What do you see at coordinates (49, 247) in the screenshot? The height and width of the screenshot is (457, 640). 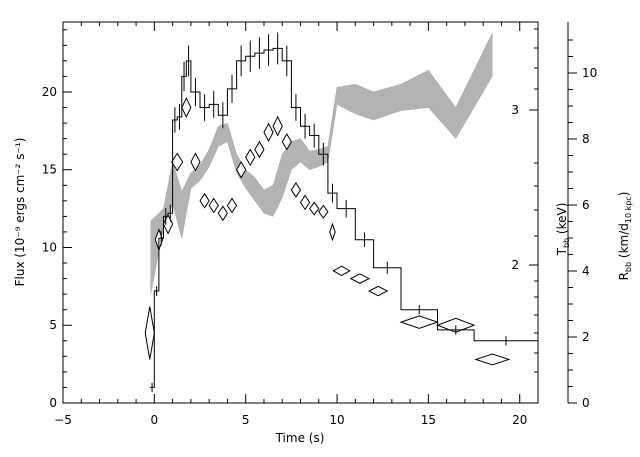 I see `y-tick-label: 10` at bounding box center [49, 247].